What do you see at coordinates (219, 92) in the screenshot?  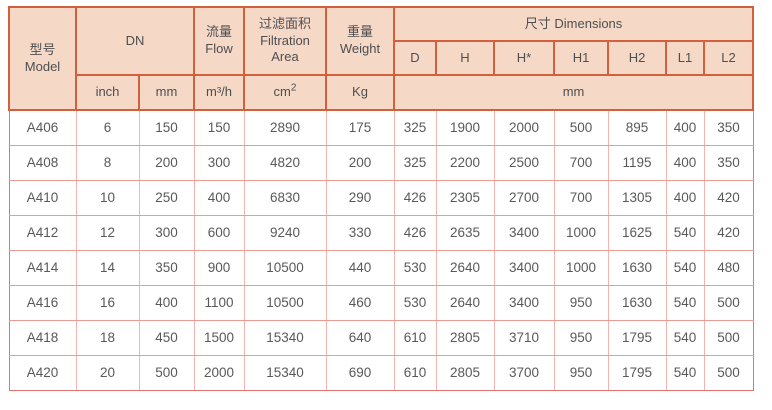 I see `unit-flow: m³/h` at bounding box center [219, 92].